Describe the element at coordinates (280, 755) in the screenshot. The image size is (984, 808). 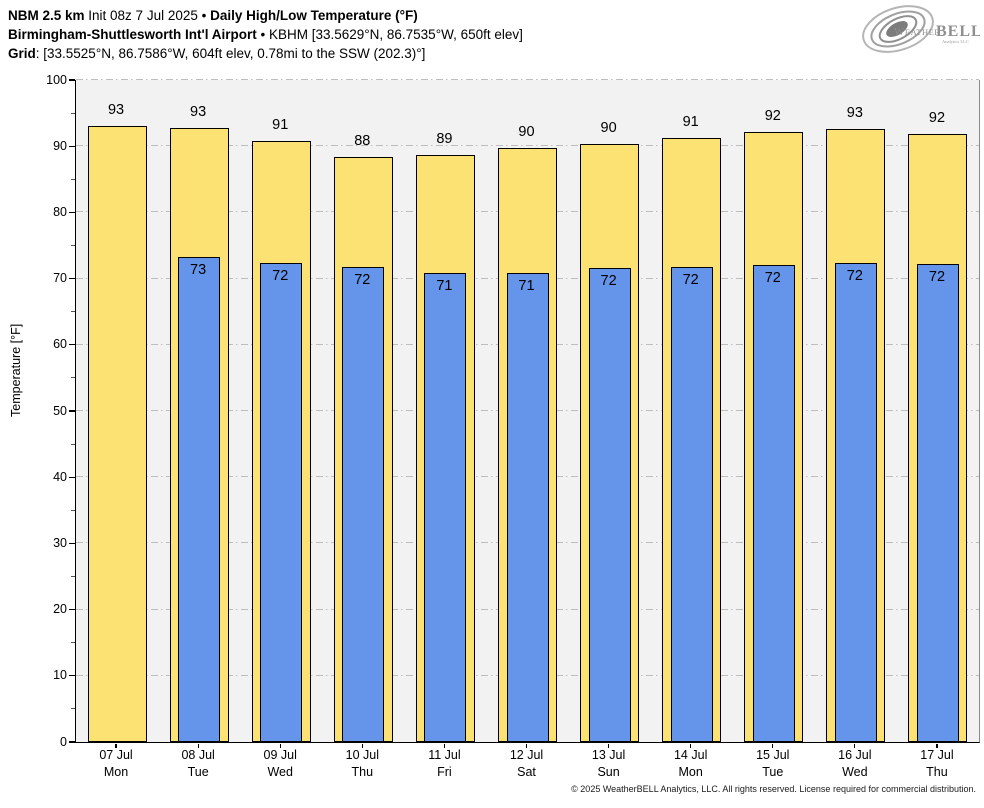
I see `x-label-date: 09 Jul` at that location.